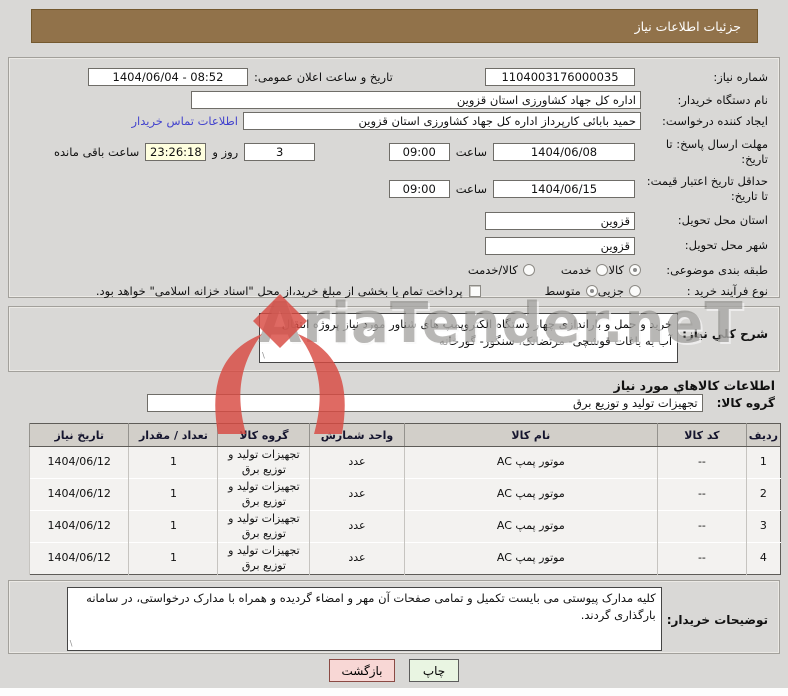  Describe the element at coordinates (471, 151) in the screenshot. I see `deadline-hour-label: ساعت` at that location.